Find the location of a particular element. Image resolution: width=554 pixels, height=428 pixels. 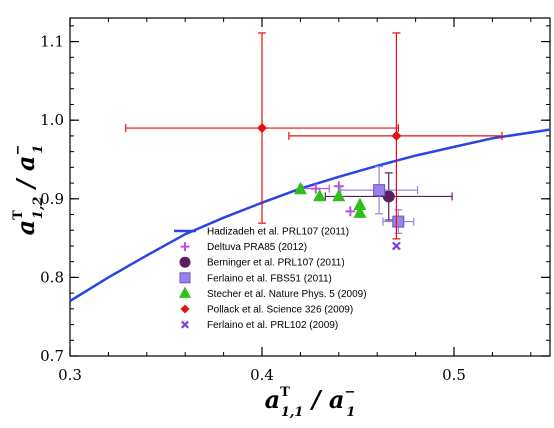

legend-label: Pollack et al. Science 326 (2009) is located at coordinates (280, 310).